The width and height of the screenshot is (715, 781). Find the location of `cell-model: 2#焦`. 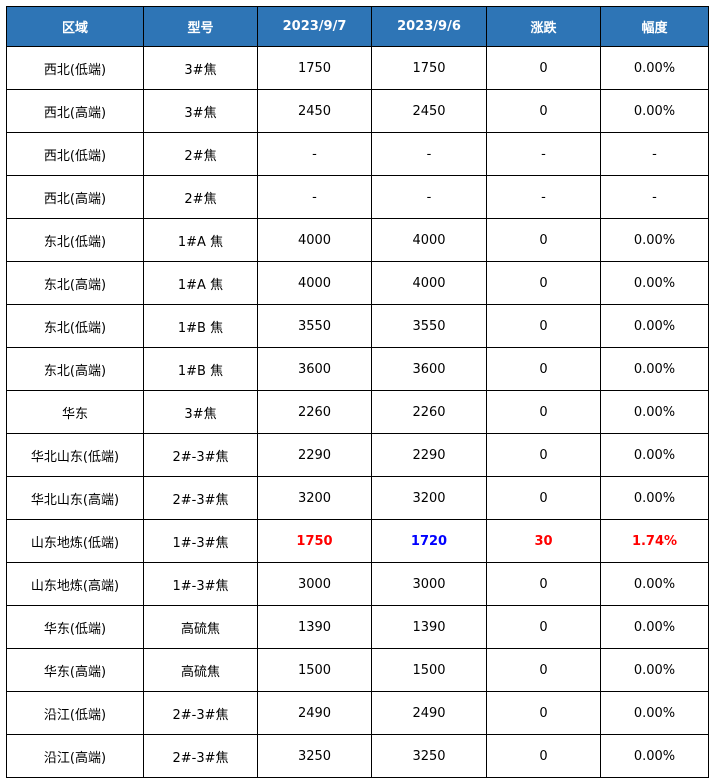

cell-model: 2#焦 is located at coordinates (200, 154).